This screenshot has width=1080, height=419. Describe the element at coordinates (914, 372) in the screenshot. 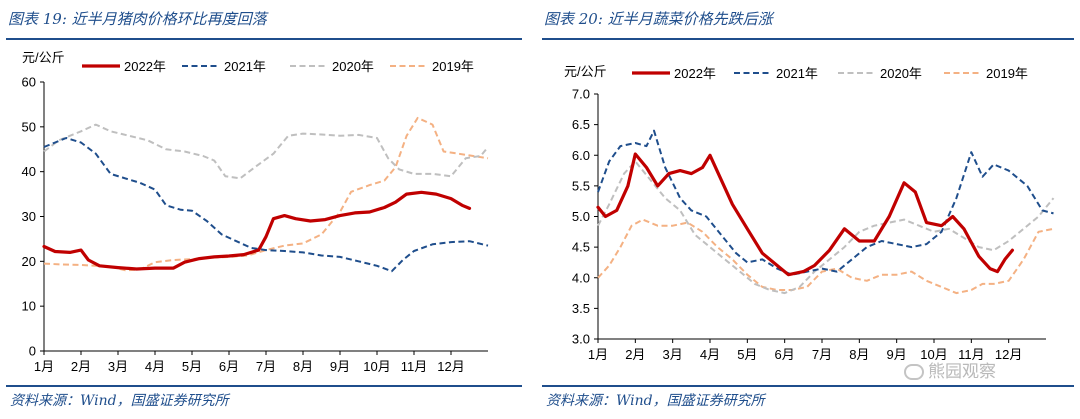

I see `wechat-icon` at that location.